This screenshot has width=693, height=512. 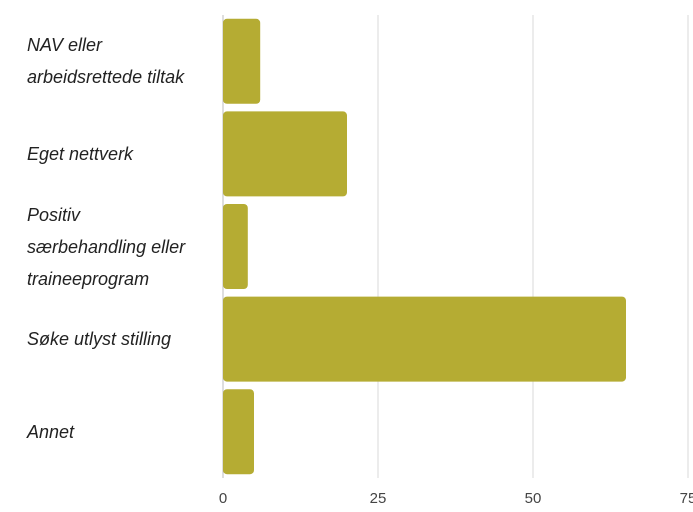 What do you see at coordinates (80, 153) in the screenshot?
I see `category-label: Eget nettverk` at bounding box center [80, 153].